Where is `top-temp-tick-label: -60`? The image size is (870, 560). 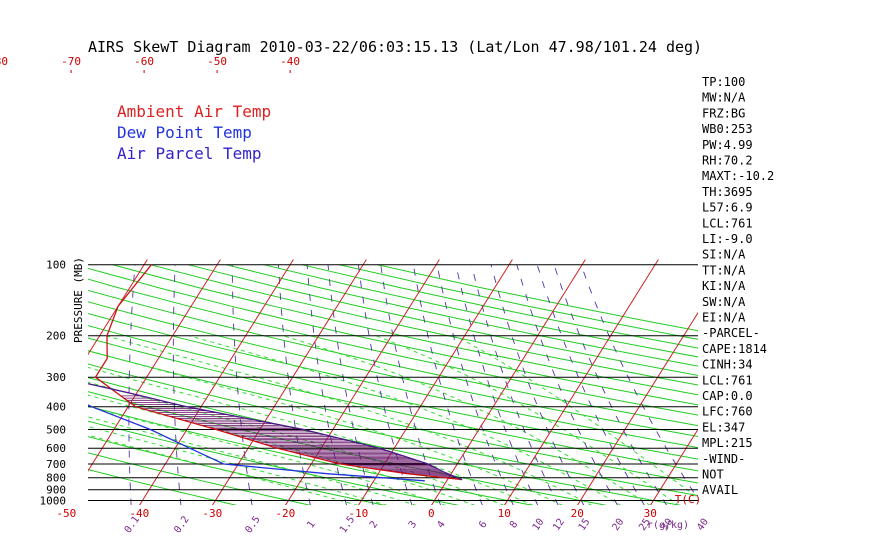
top-temp-tick-label: -60 is located at coordinates (144, 61).